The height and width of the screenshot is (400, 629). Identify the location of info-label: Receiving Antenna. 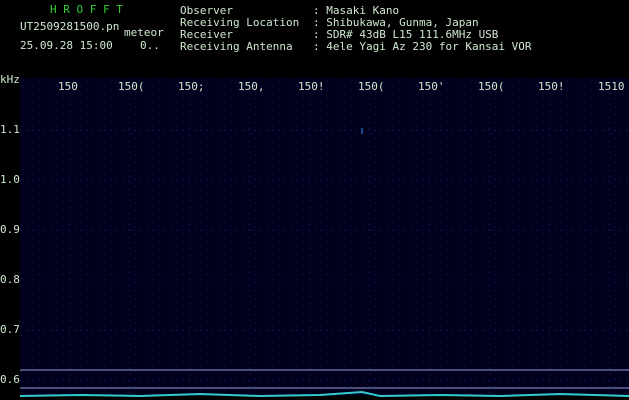
(236, 46).